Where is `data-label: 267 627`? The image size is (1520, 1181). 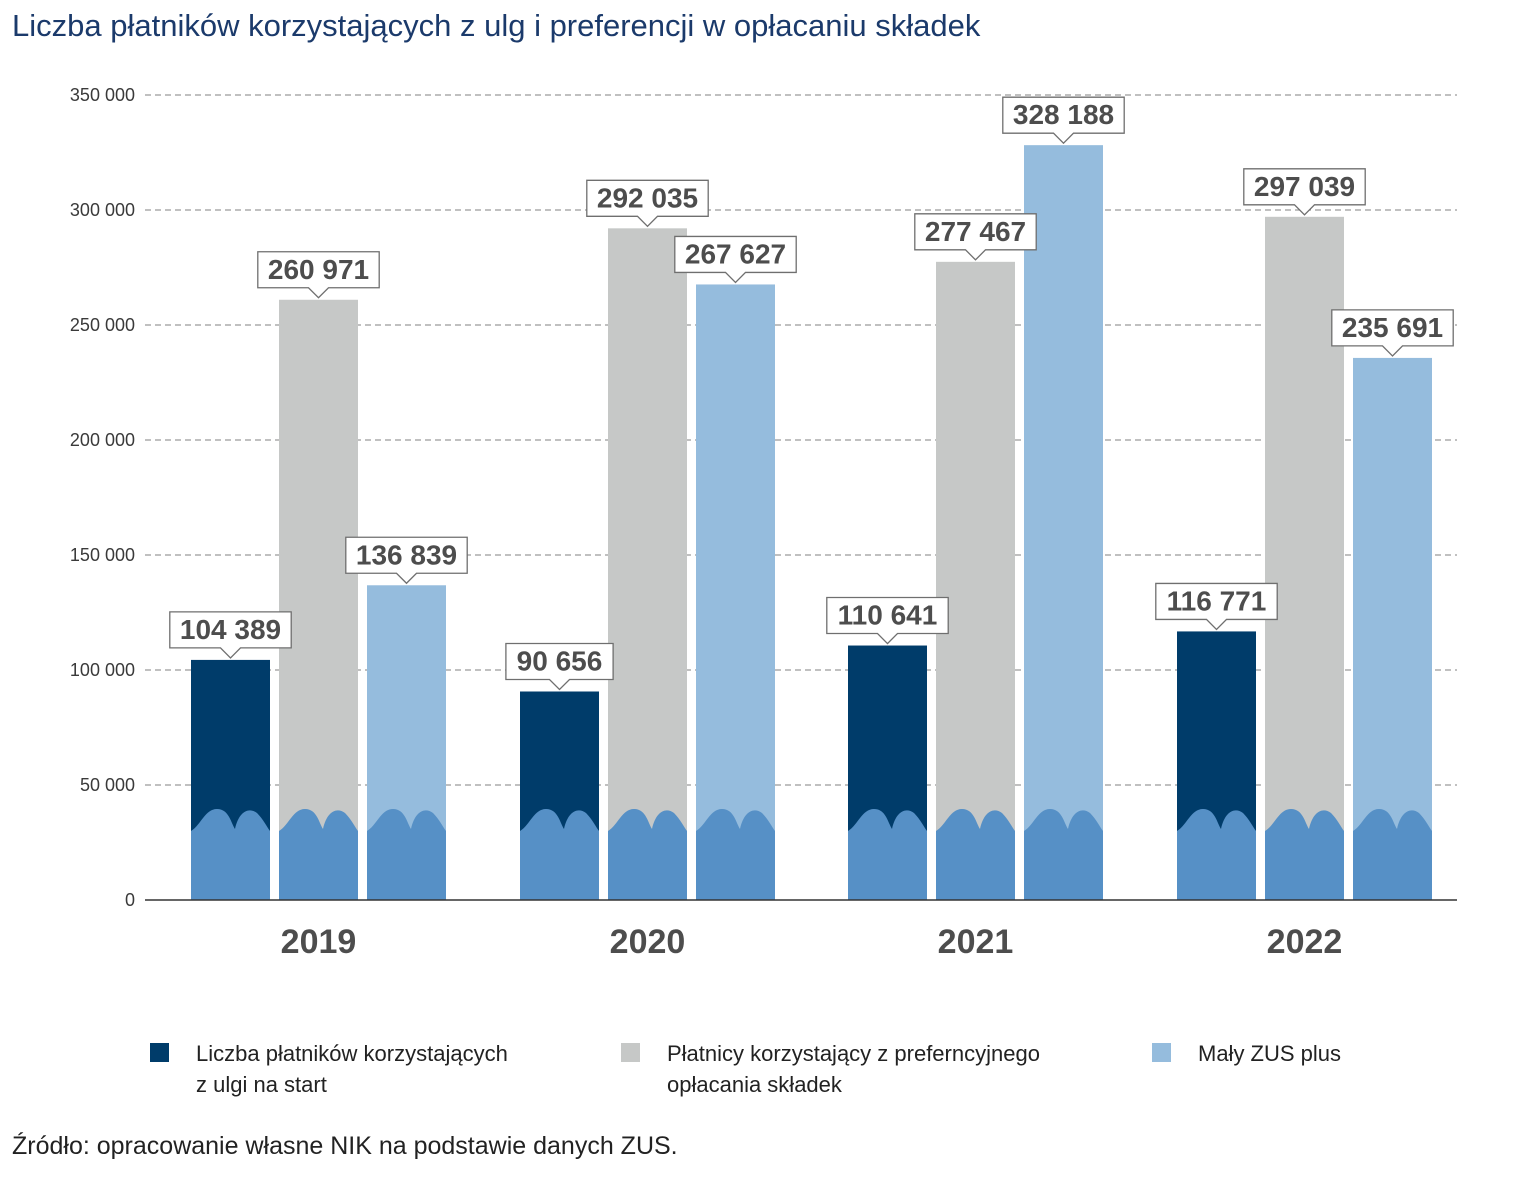
data-label: 267 627 is located at coordinates (735, 253).